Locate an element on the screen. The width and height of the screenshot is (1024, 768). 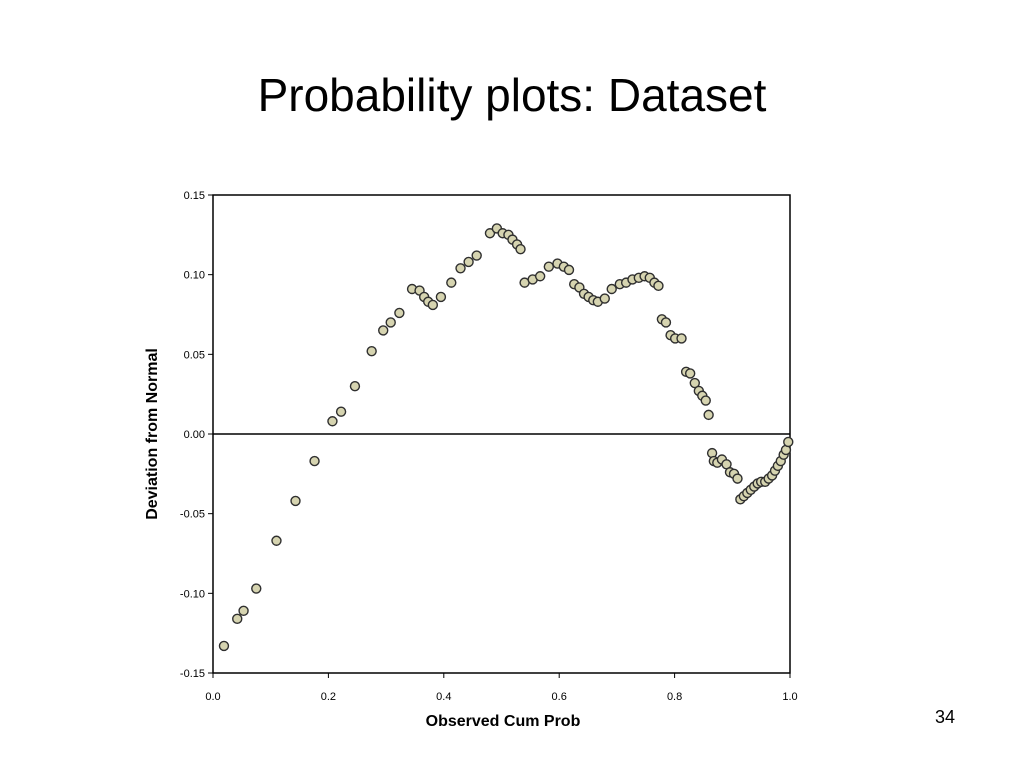
x-axis-title: Observed Cum Prob is located at coordinates (503, 721).